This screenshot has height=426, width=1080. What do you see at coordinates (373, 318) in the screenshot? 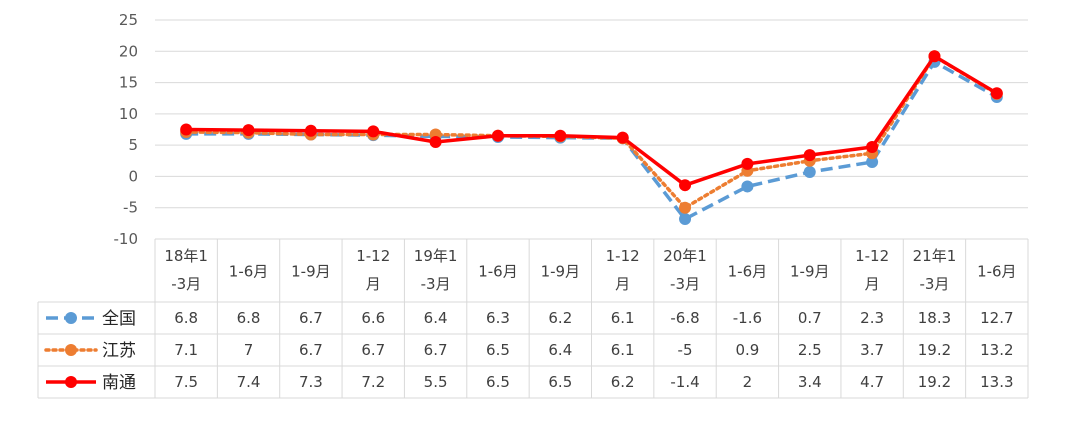
I see `data-table-value: 6.6` at bounding box center [373, 318].